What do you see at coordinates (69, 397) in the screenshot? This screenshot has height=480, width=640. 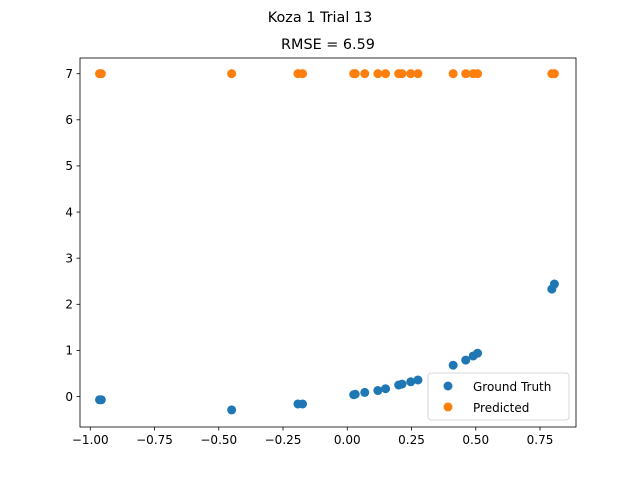 I see `y-tick-label: 0` at bounding box center [69, 397].